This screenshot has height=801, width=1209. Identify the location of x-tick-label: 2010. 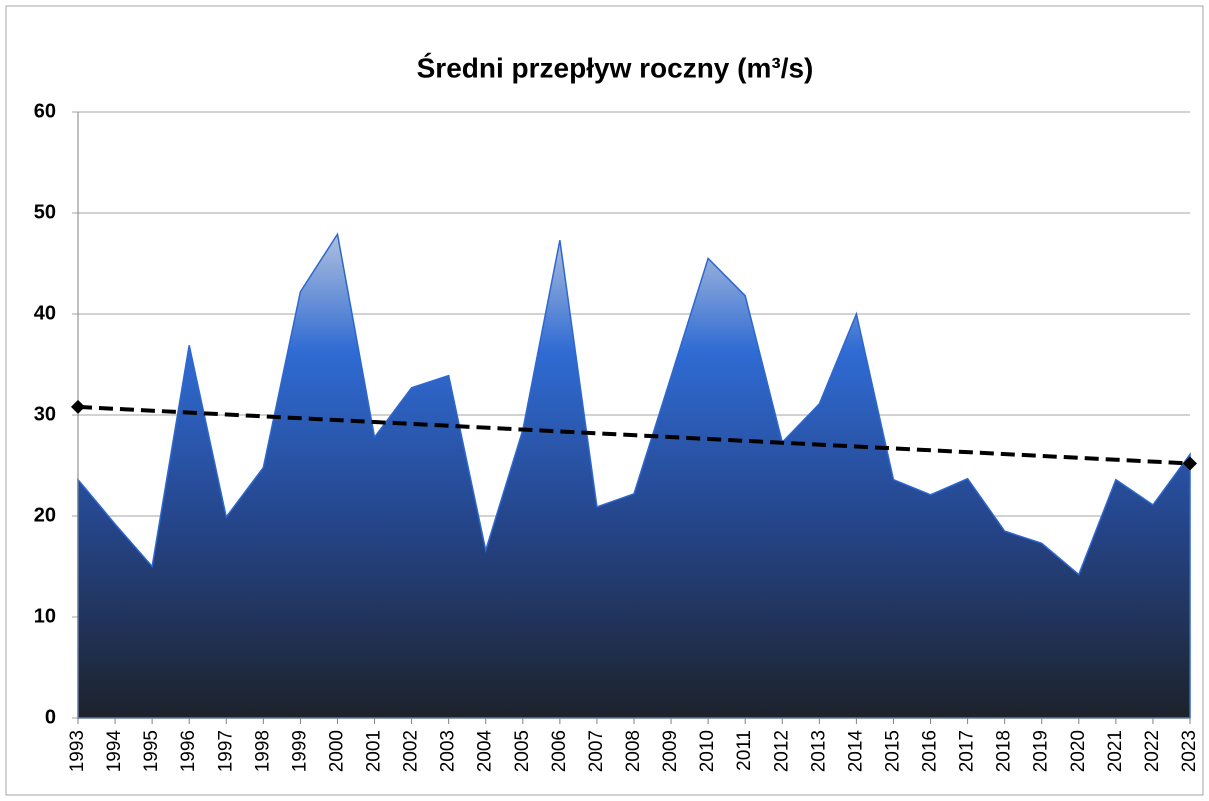
(707, 751).